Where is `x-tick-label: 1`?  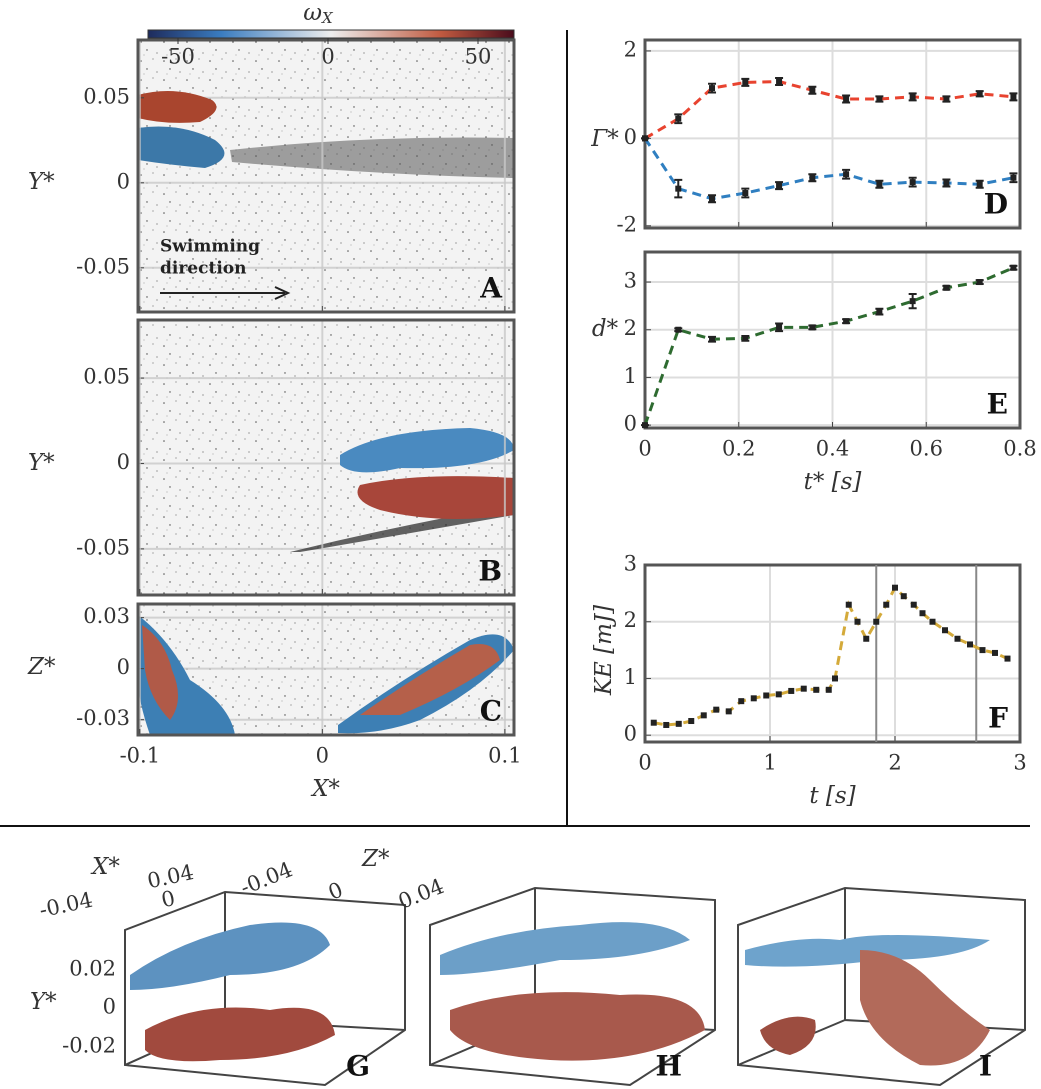 x-tick-label: 1 is located at coordinates (769, 763).